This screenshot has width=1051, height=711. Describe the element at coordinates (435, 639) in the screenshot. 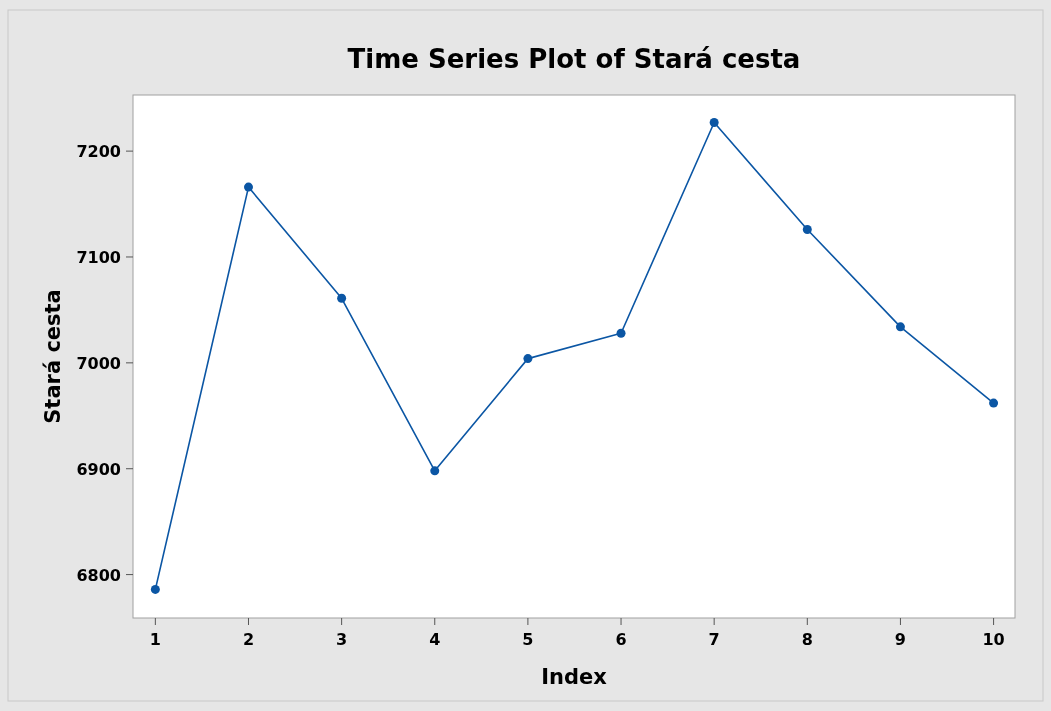

I see `x-tick-label: 4` at that location.